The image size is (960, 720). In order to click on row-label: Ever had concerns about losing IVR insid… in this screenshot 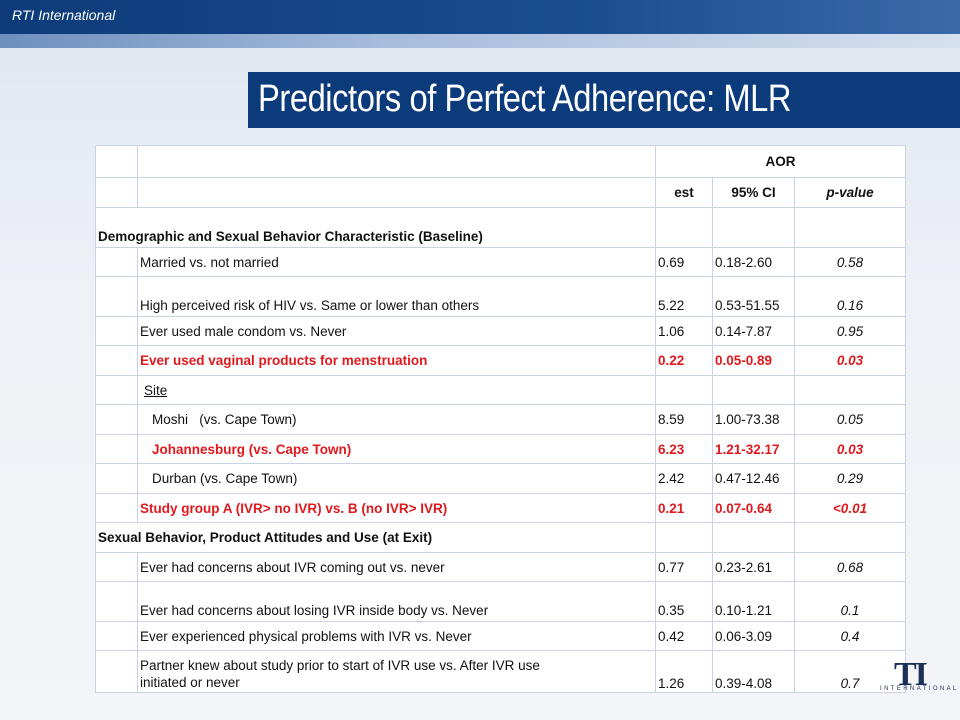, I will do `click(396, 601)`.